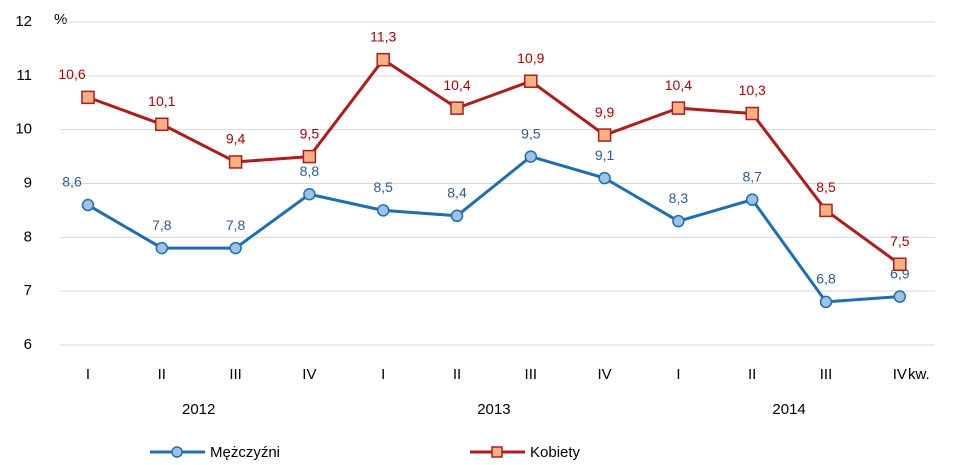 The image size is (958, 465). Describe the element at coordinates (161, 101) in the screenshot. I see `data-label: 10,1` at that location.